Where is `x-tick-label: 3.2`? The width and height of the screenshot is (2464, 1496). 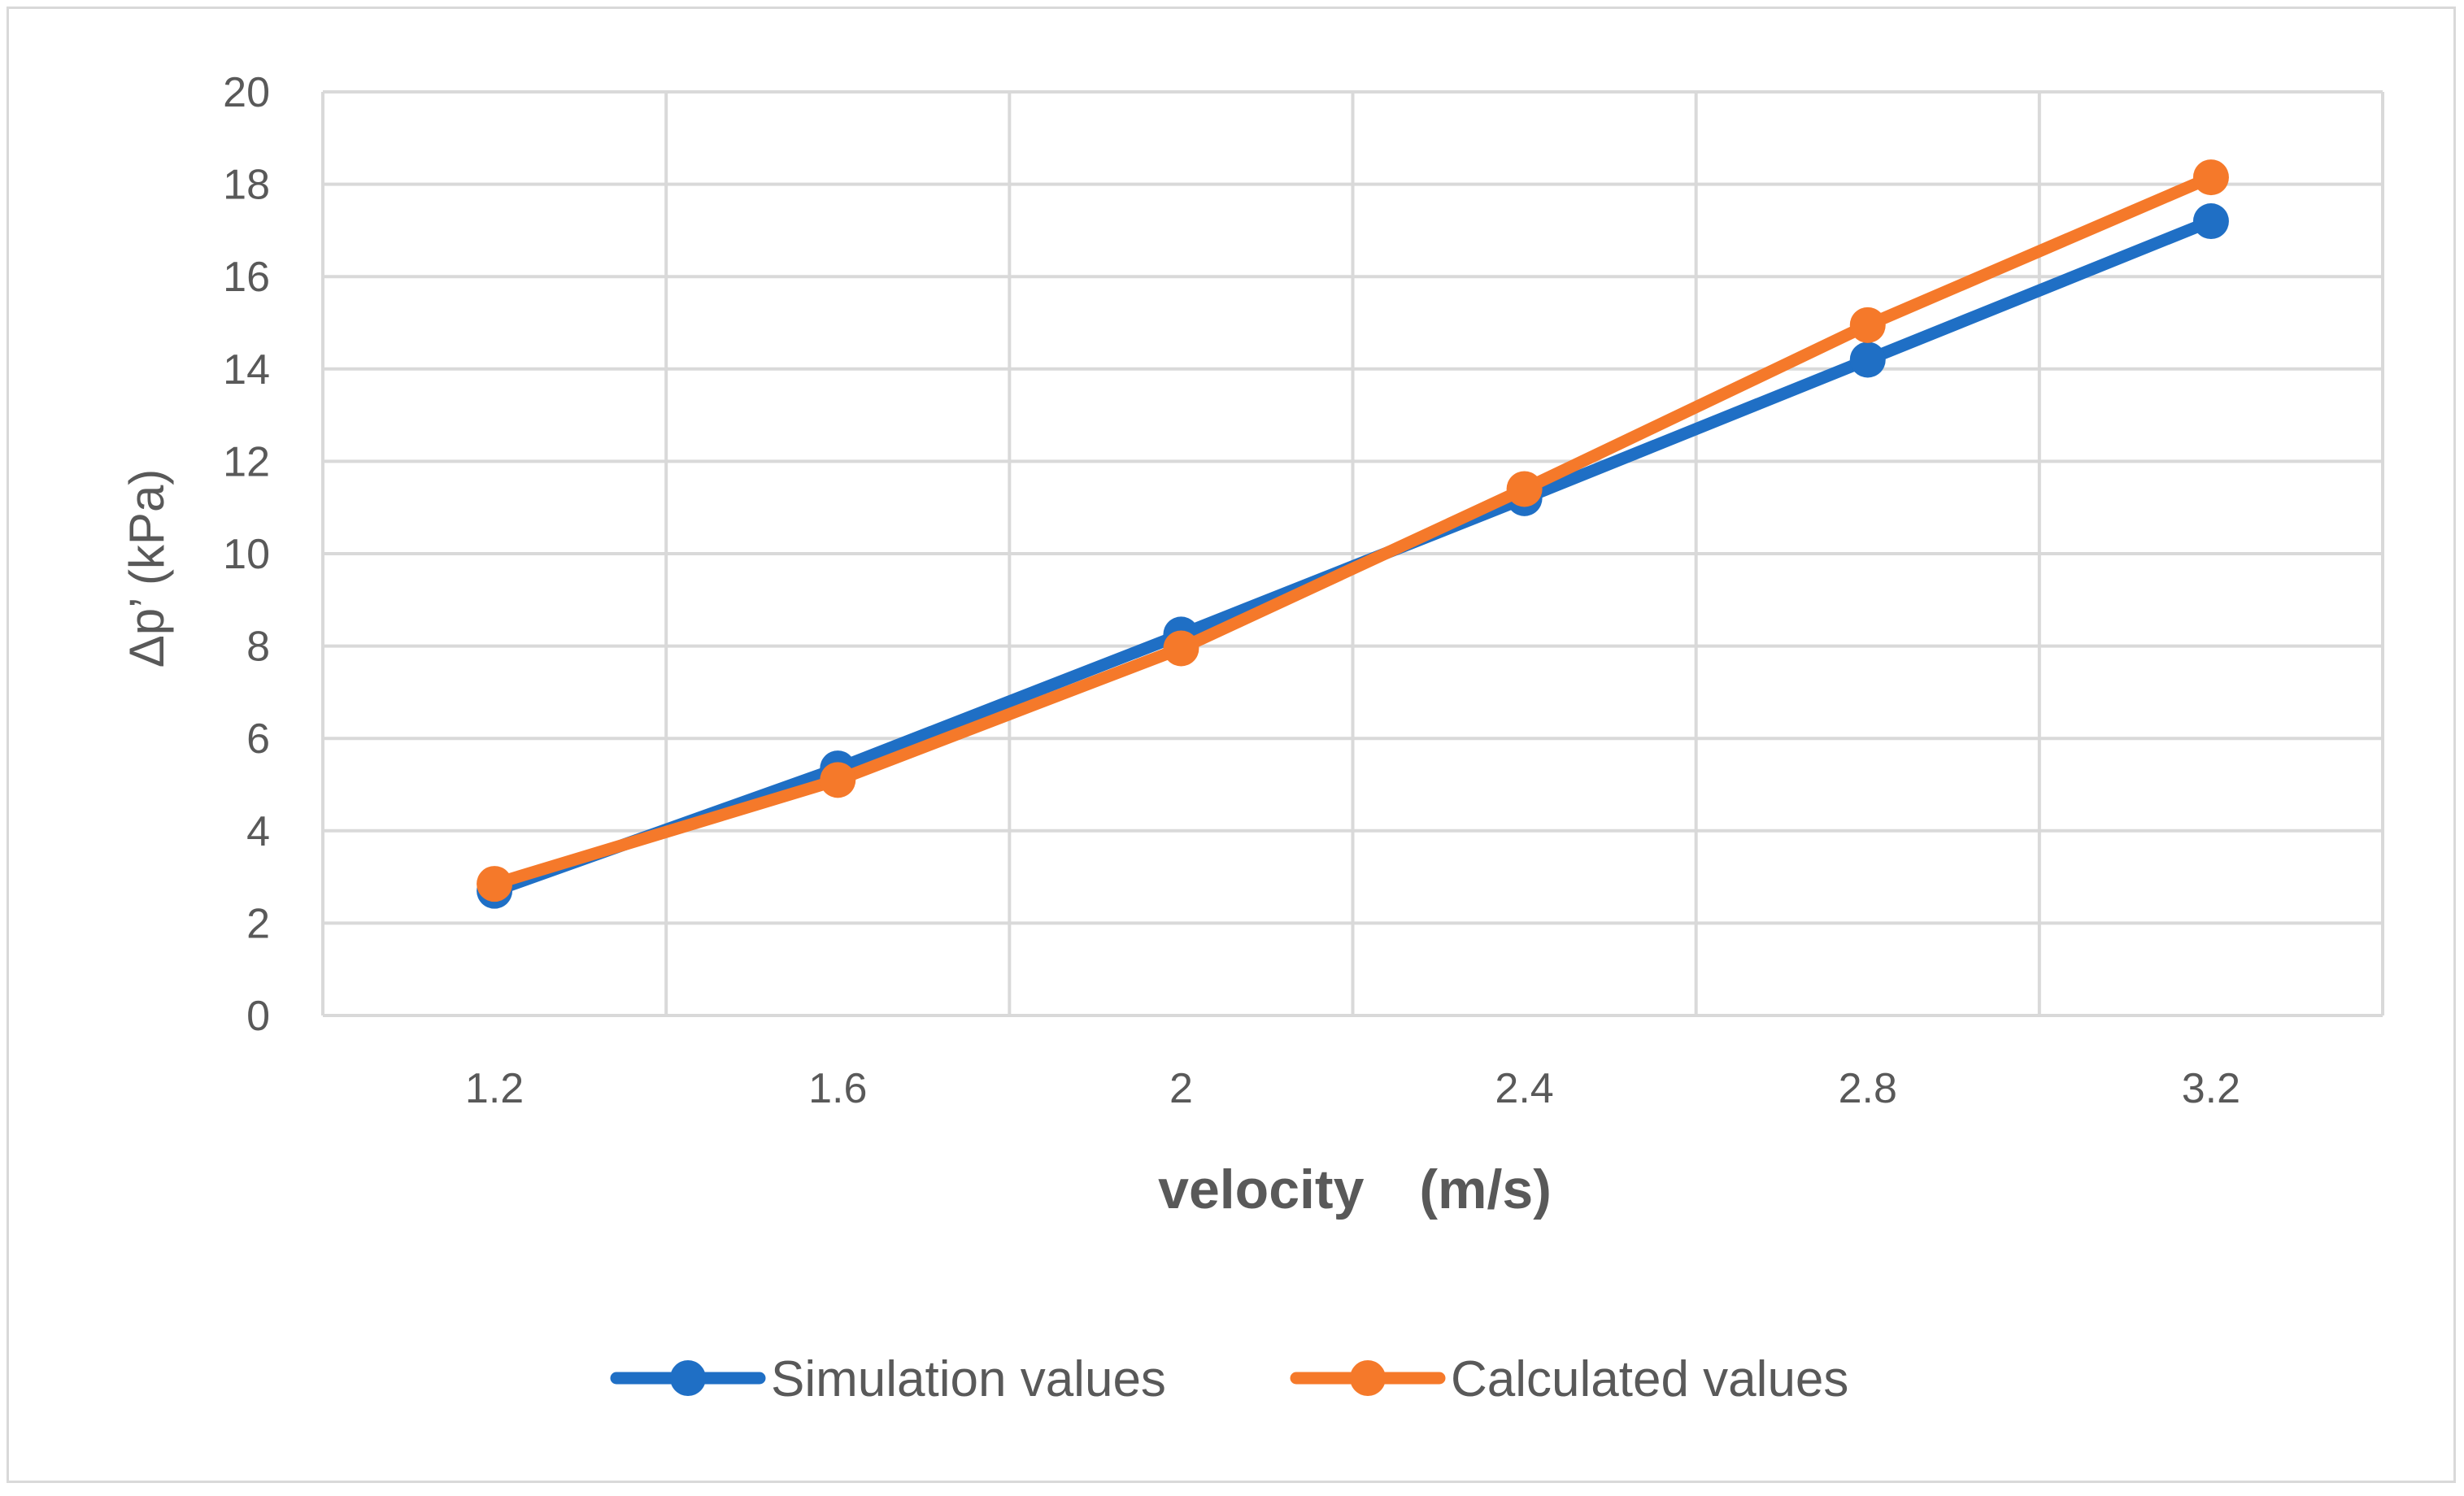 x-tick-label: 3.2 is located at coordinates (2211, 1088).